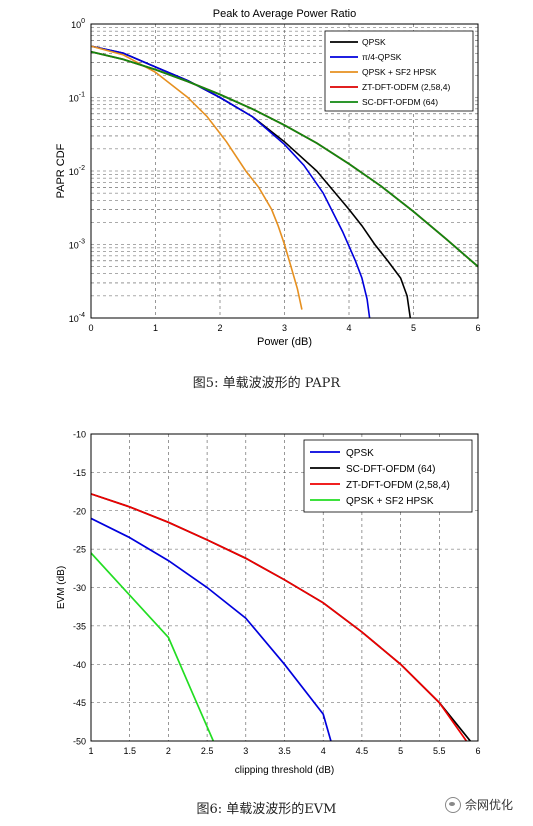 The image size is (533, 826). Describe the element at coordinates (266, 383) in the screenshot. I see `figure-5-caption: 图5: 单载波波形的 PAPR` at that location.